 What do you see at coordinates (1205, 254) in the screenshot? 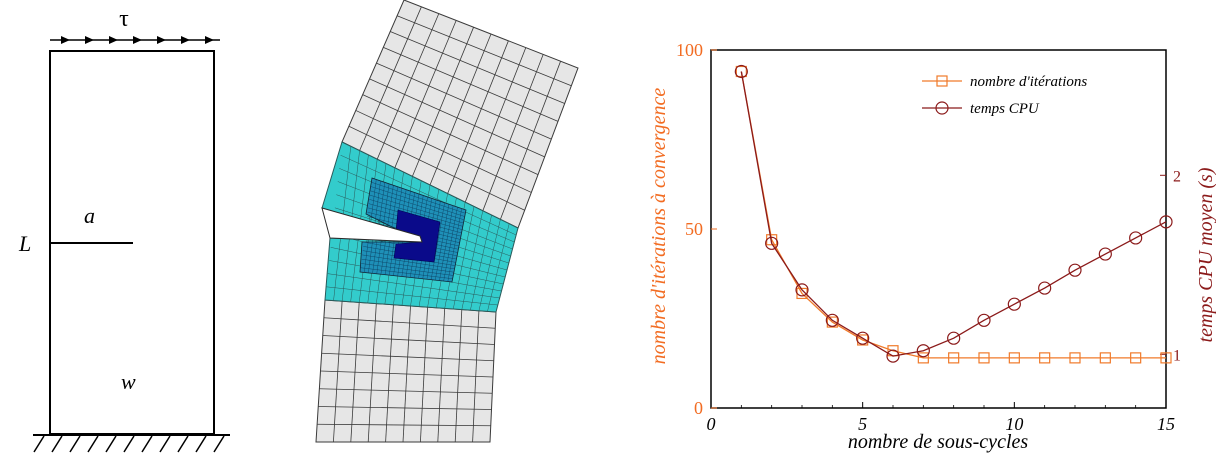
I see `right-axis-label: temps CPU moyen (s)` at bounding box center [1205, 254].